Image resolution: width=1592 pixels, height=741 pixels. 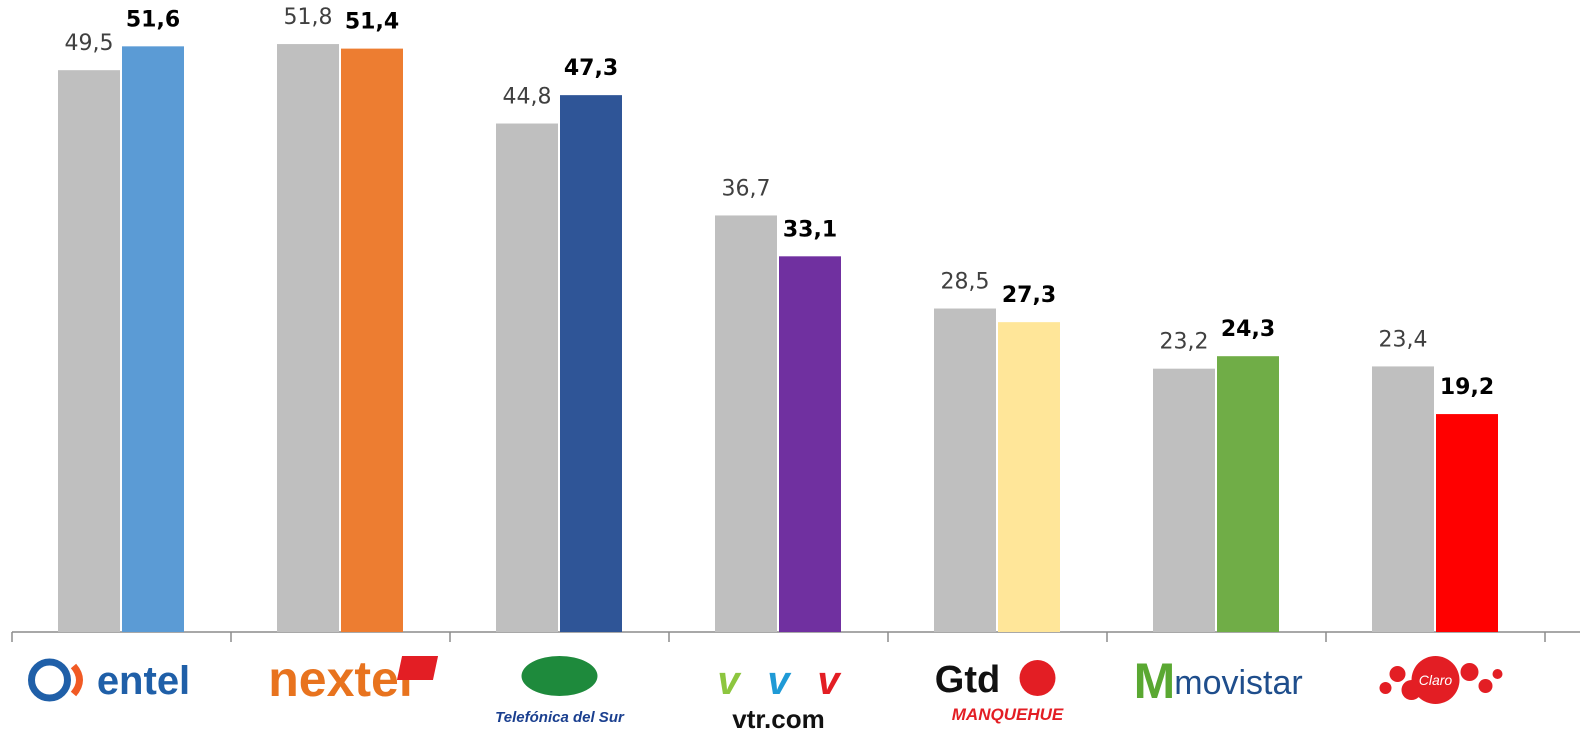 I want to click on gtd-manquehue-logo: Gtd MANQUEHUE, so click(x=999, y=691).